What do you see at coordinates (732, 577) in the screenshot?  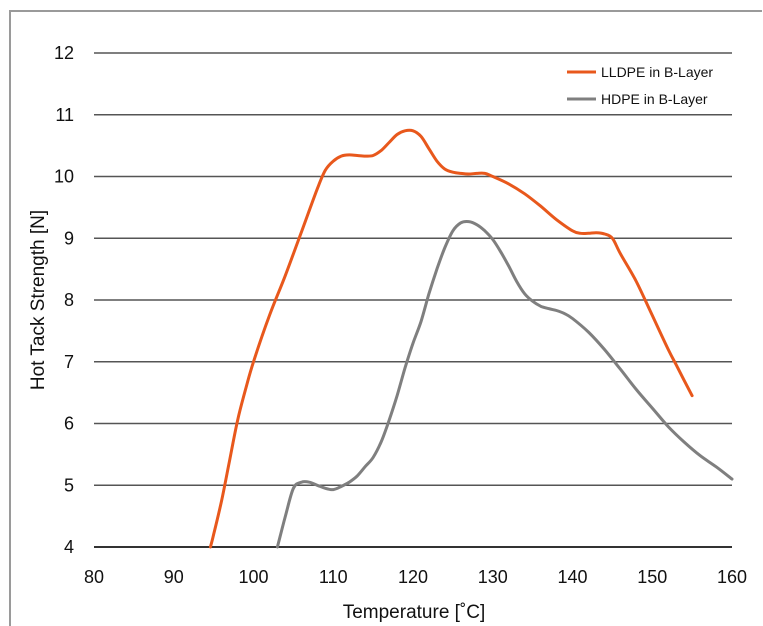 I see `x-tick-label: 160` at bounding box center [732, 577].